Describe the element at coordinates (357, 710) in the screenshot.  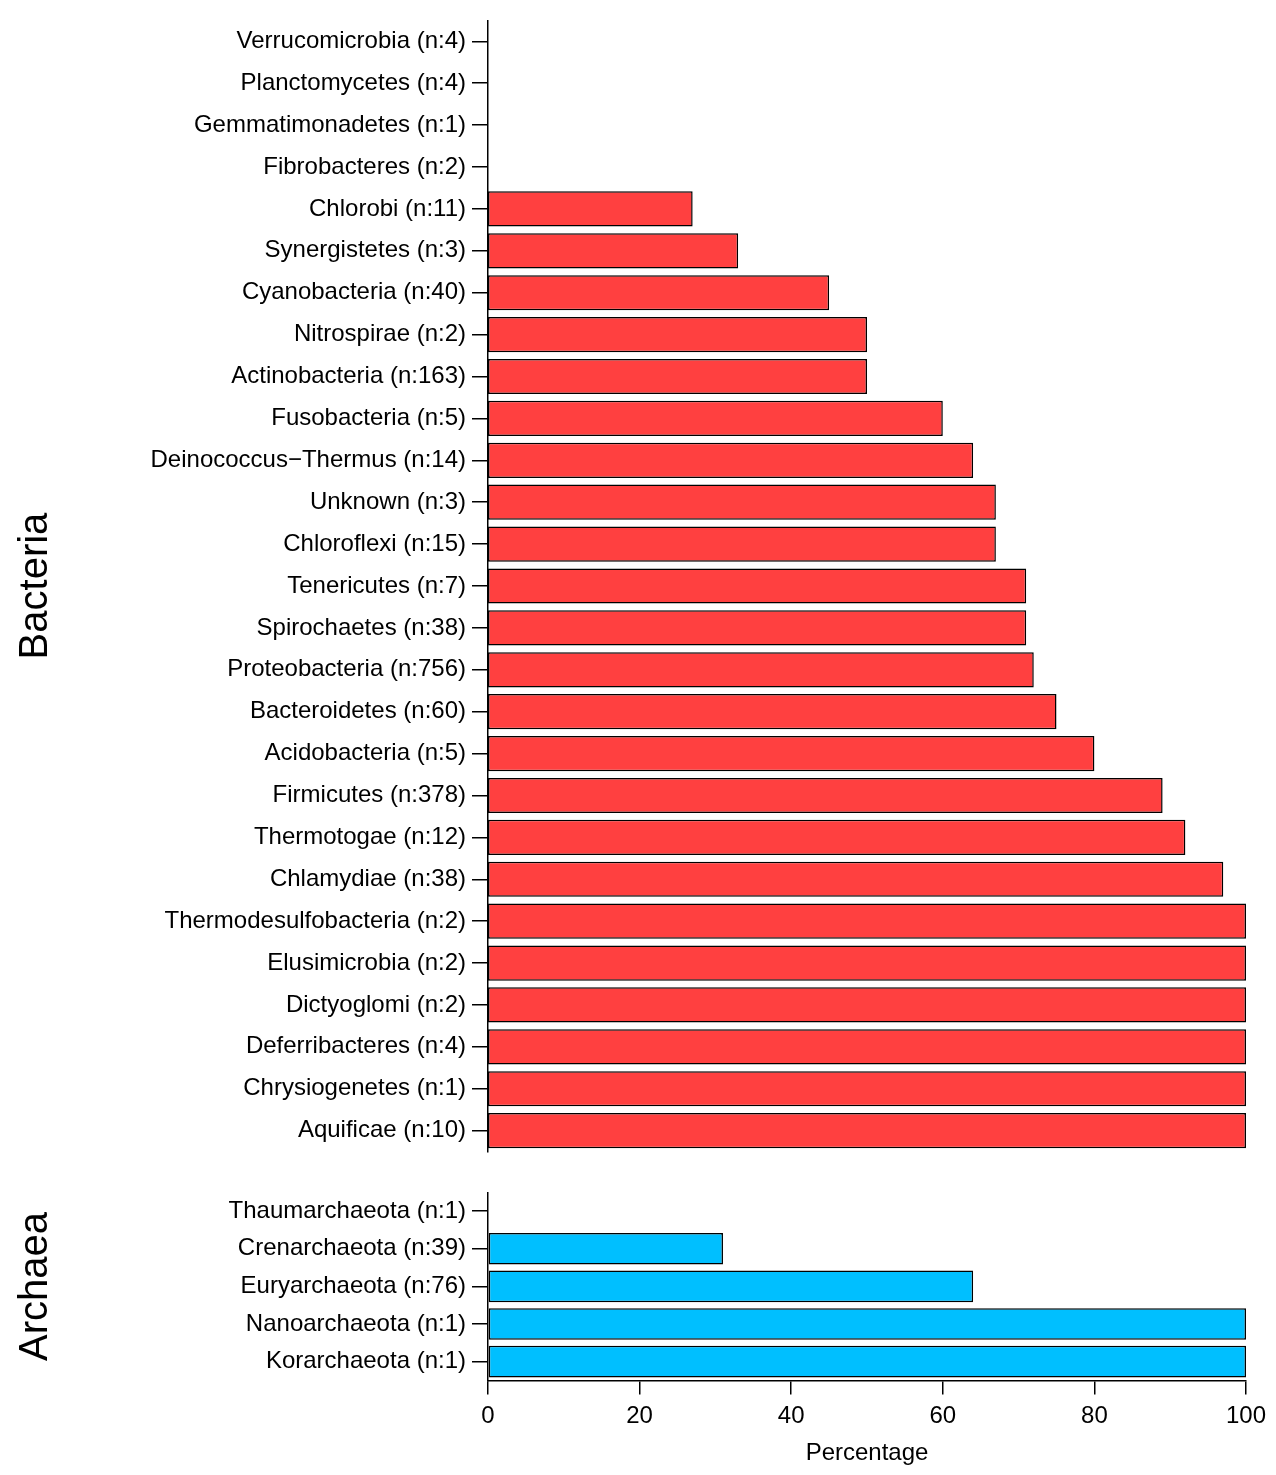
I see `y-tick-label: Bacteroidetes (n:60)` at that location.